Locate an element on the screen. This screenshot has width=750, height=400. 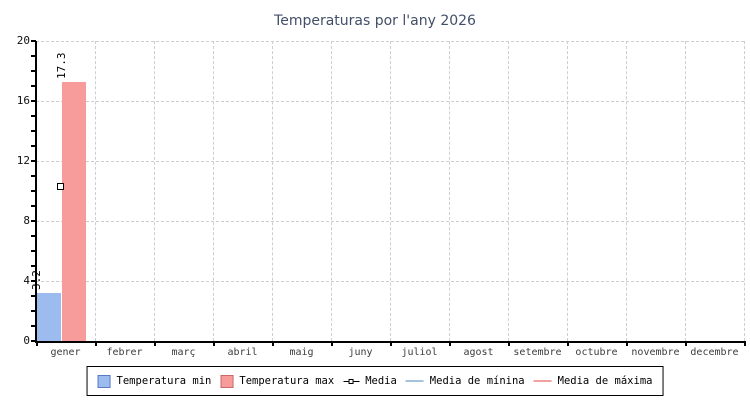
x-axis-label: abril is located at coordinates (242, 352).